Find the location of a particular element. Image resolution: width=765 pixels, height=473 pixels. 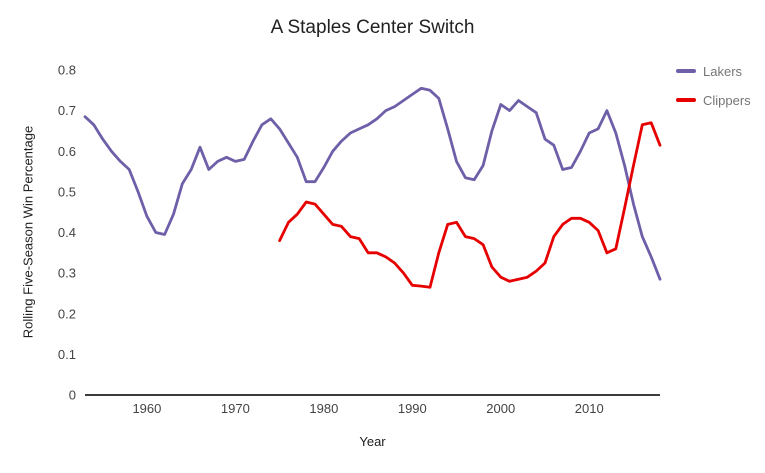

y-tick-label: 0.4 is located at coordinates (67, 232).